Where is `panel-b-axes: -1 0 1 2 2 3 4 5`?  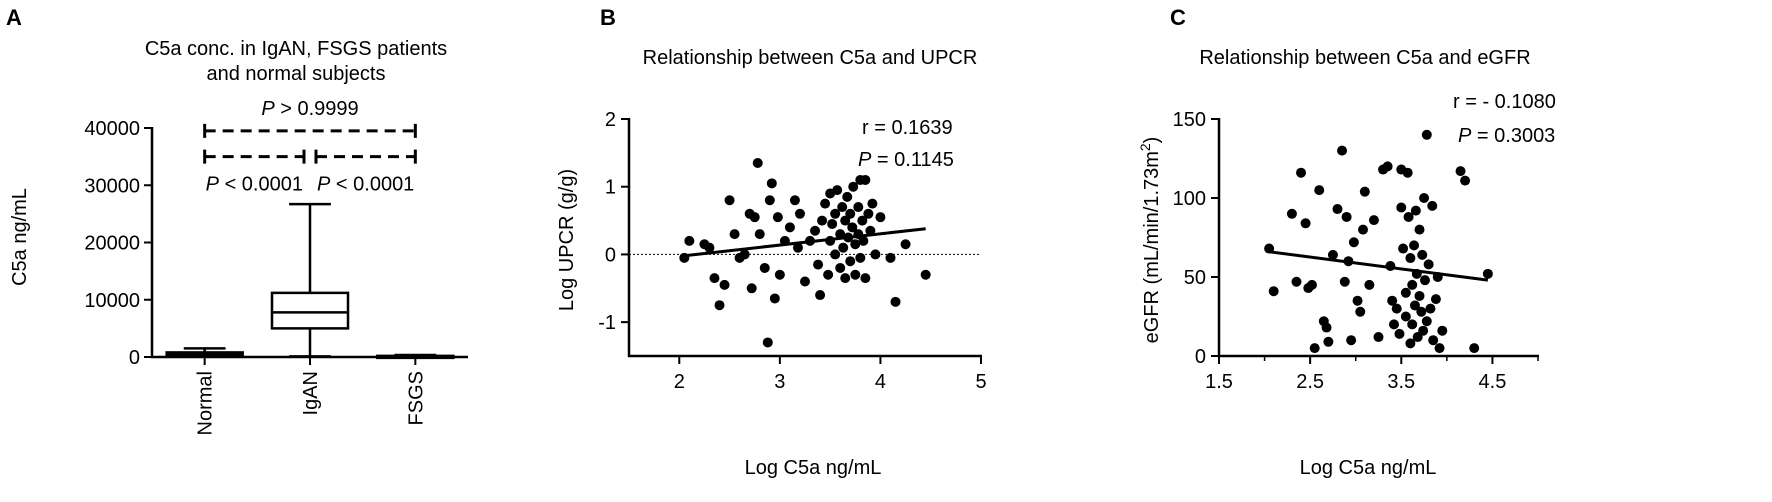
panel-b-axes: -1 0 1 2 2 3 4 5 is located at coordinates (792, 251).